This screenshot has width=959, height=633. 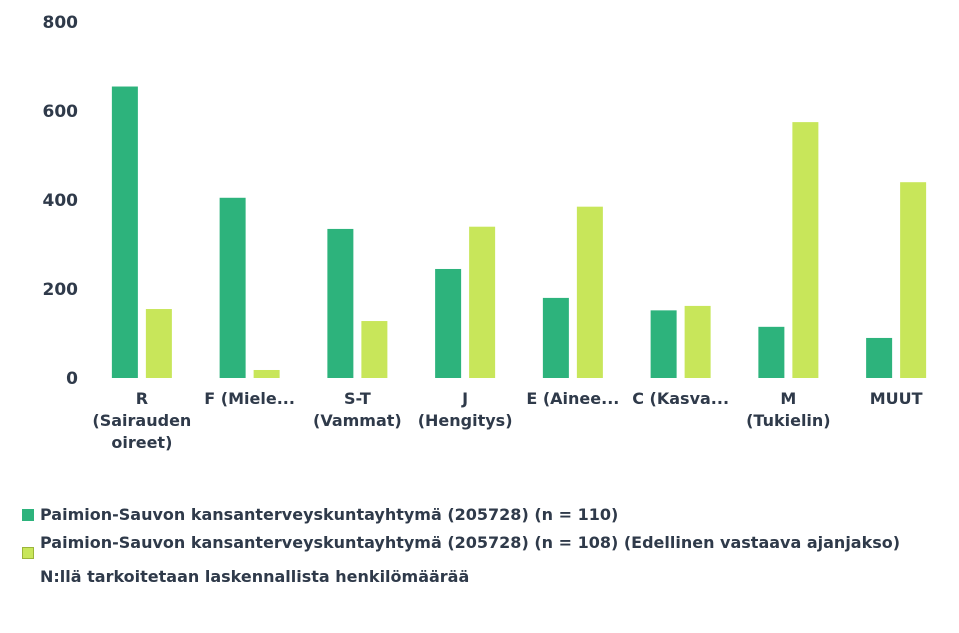 What do you see at coordinates (72, 379) in the screenshot?
I see `y-tick-label: 0` at bounding box center [72, 379].